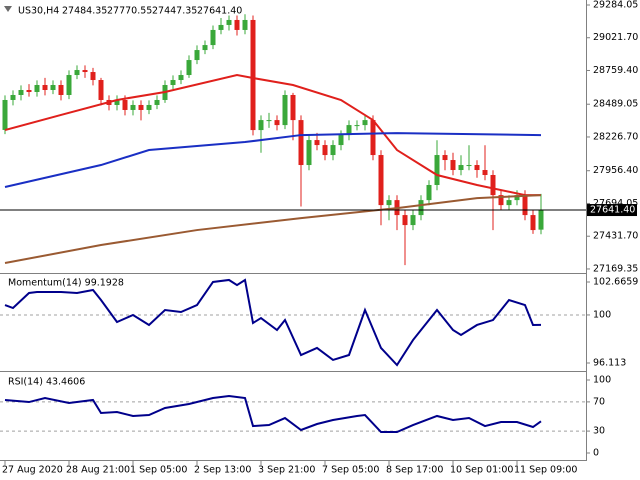 This screenshot has height=480, width=640. Describe the element at coordinates (609, 363) in the screenshot. I see `y-tick-label: 96.113` at that location.